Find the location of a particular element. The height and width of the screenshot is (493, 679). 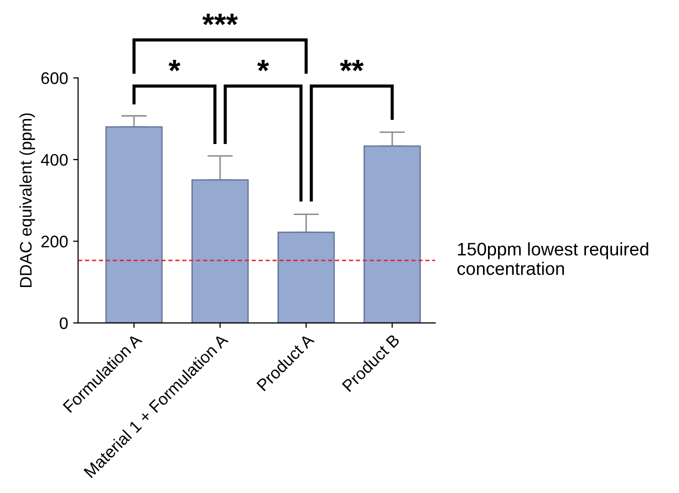

y-tick-label: 0 is located at coordinates (64, 323).